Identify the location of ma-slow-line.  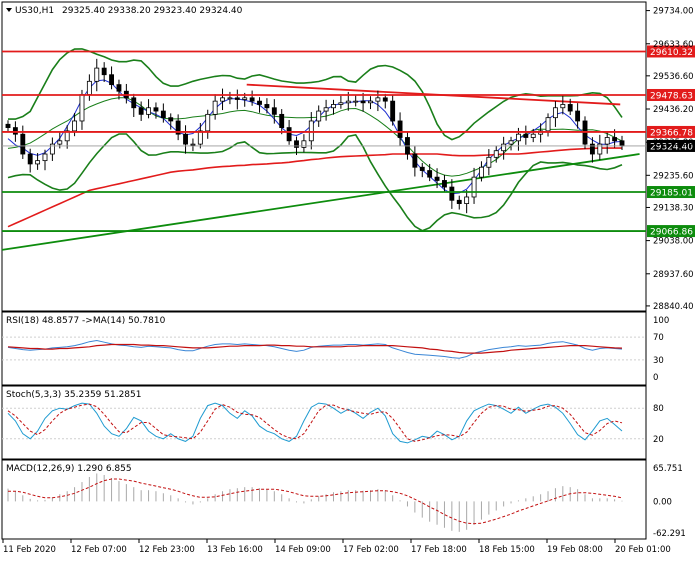
(314, 187).